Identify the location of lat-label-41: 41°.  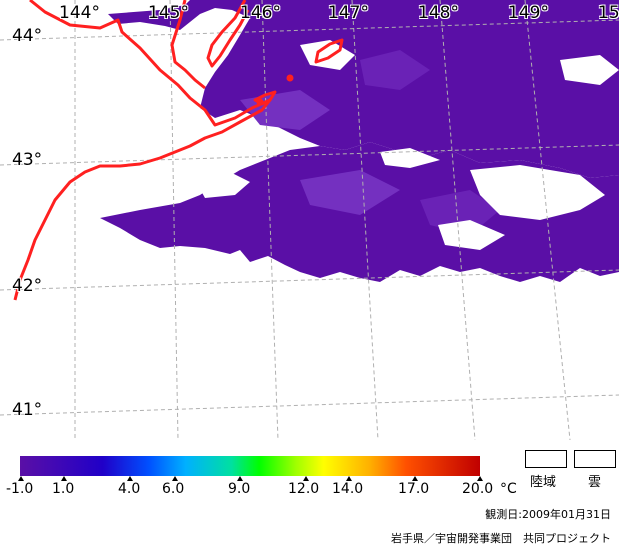
(27, 410).